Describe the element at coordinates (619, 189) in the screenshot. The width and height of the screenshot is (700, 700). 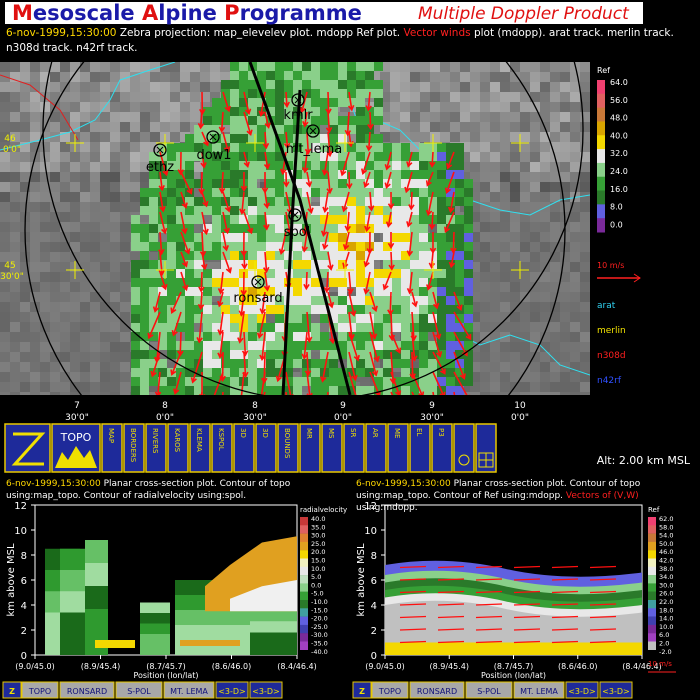
I see `colorbar-label: 16.0` at that location.